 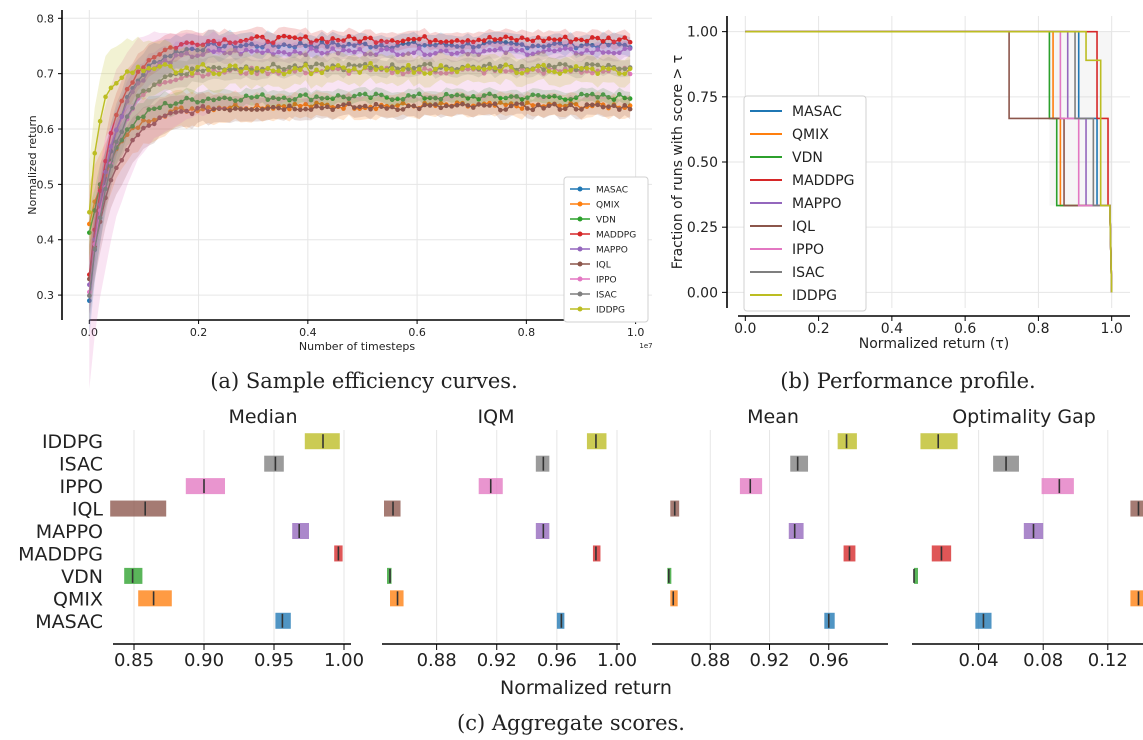 What do you see at coordinates (46, 240) in the screenshot?
I see `a-ytick-label: 0.4` at bounding box center [46, 240].